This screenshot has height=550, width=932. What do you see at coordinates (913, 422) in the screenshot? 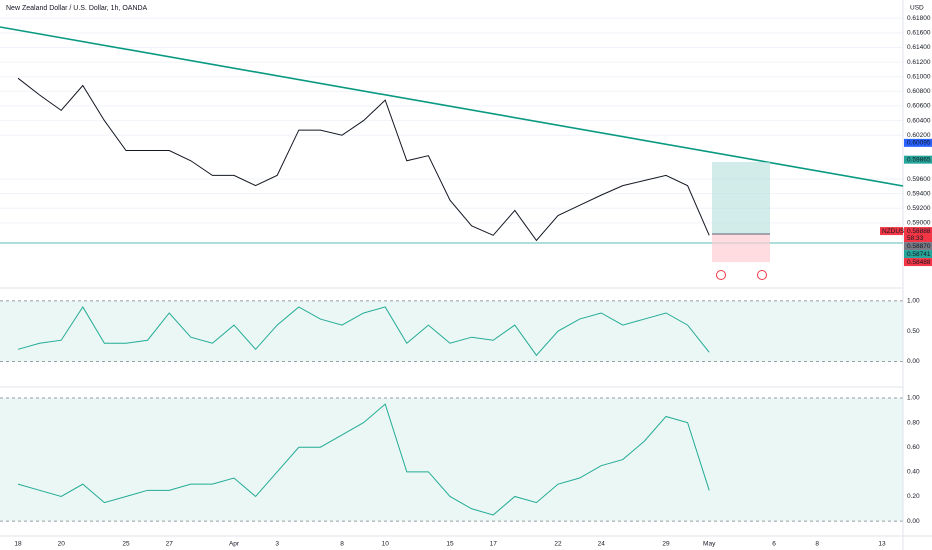
I see `y-tick-label: 0.80` at bounding box center [913, 422].